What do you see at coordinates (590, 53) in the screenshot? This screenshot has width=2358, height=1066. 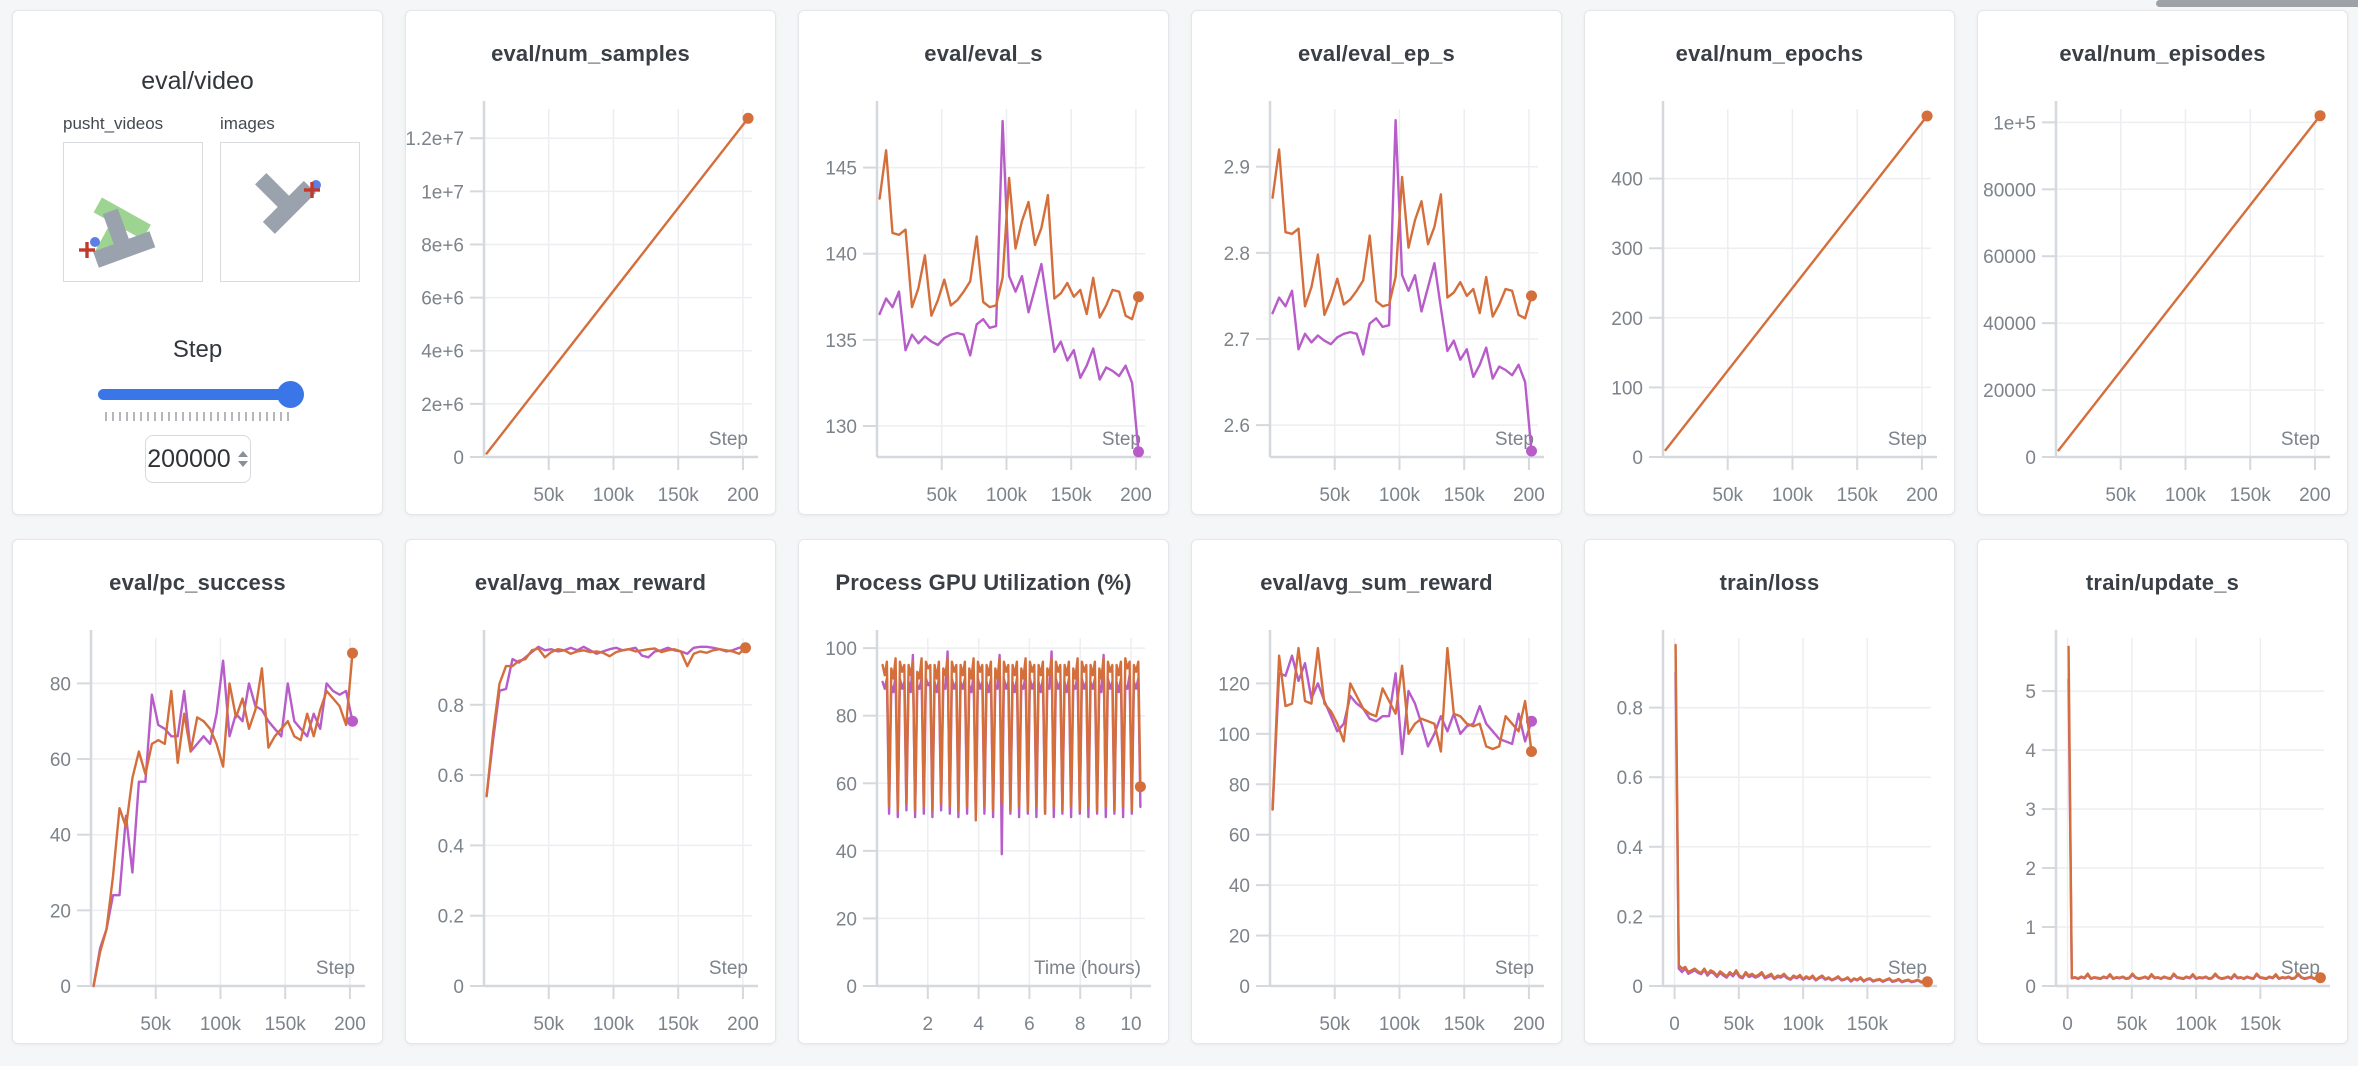 I see `chart-title: eval/num_samples` at bounding box center [590, 53].